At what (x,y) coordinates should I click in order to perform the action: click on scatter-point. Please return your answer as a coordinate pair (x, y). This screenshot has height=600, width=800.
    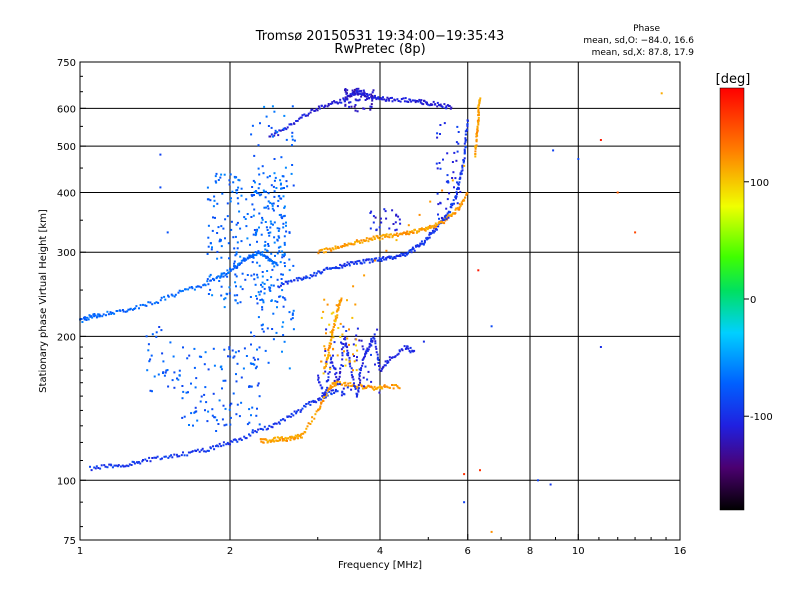
    Looking at the image, I should click on (600, 140).